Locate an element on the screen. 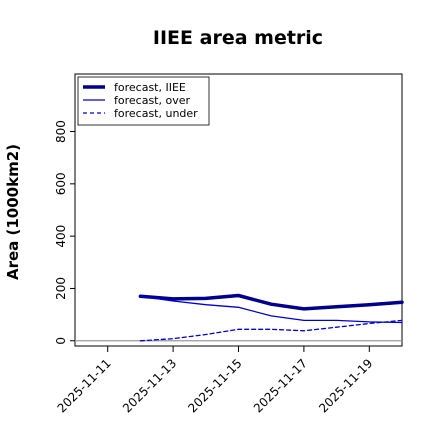 The width and height of the screenshot is (440, 440). legend-box is located at coordinates (143, 101).